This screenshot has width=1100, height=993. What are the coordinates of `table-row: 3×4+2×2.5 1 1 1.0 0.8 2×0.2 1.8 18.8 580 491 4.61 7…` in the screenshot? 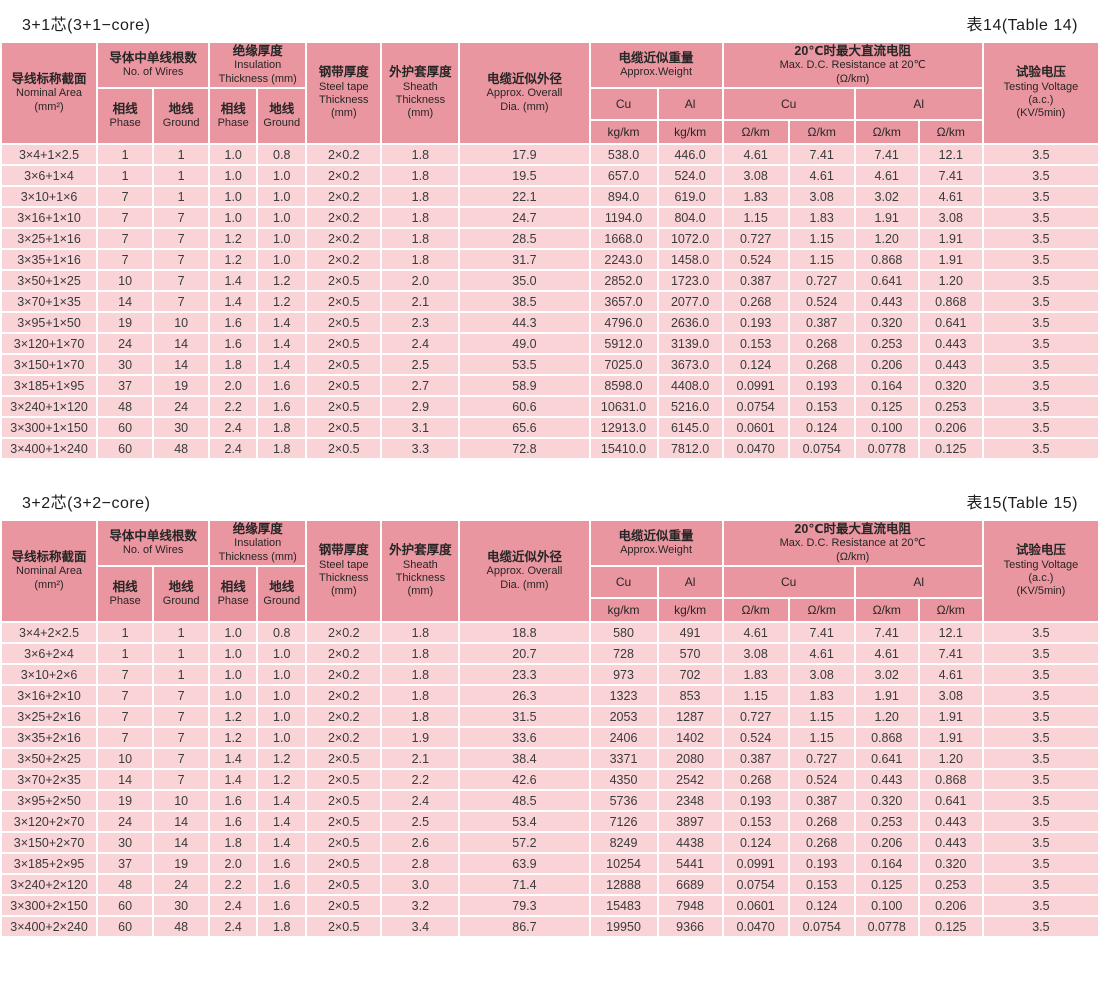 It's located at (550, 633).